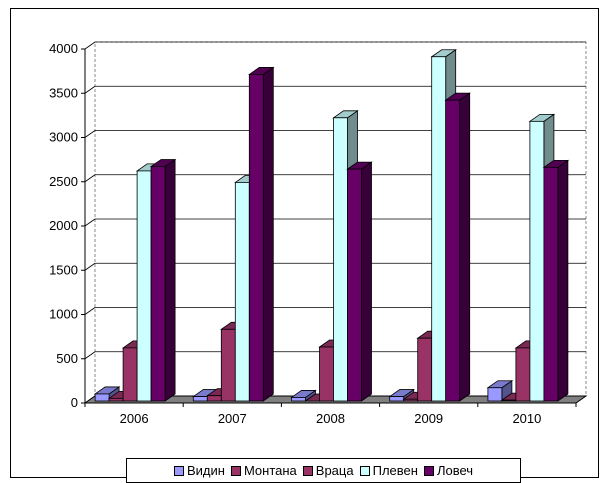 The image size is (607, 483). Describe the element at coordinates (63, 225) in the screenshot. I see `y-tick-label: 2000` at that location.